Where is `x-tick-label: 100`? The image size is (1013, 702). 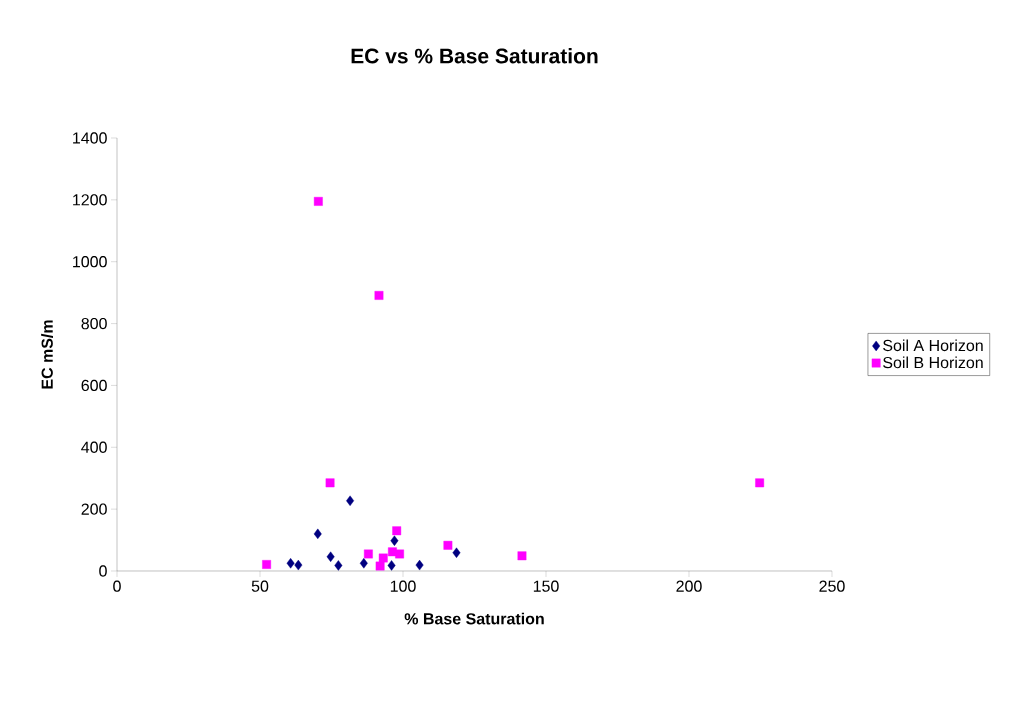 x-tick-label: 100 is located at coordinates (403, 586).